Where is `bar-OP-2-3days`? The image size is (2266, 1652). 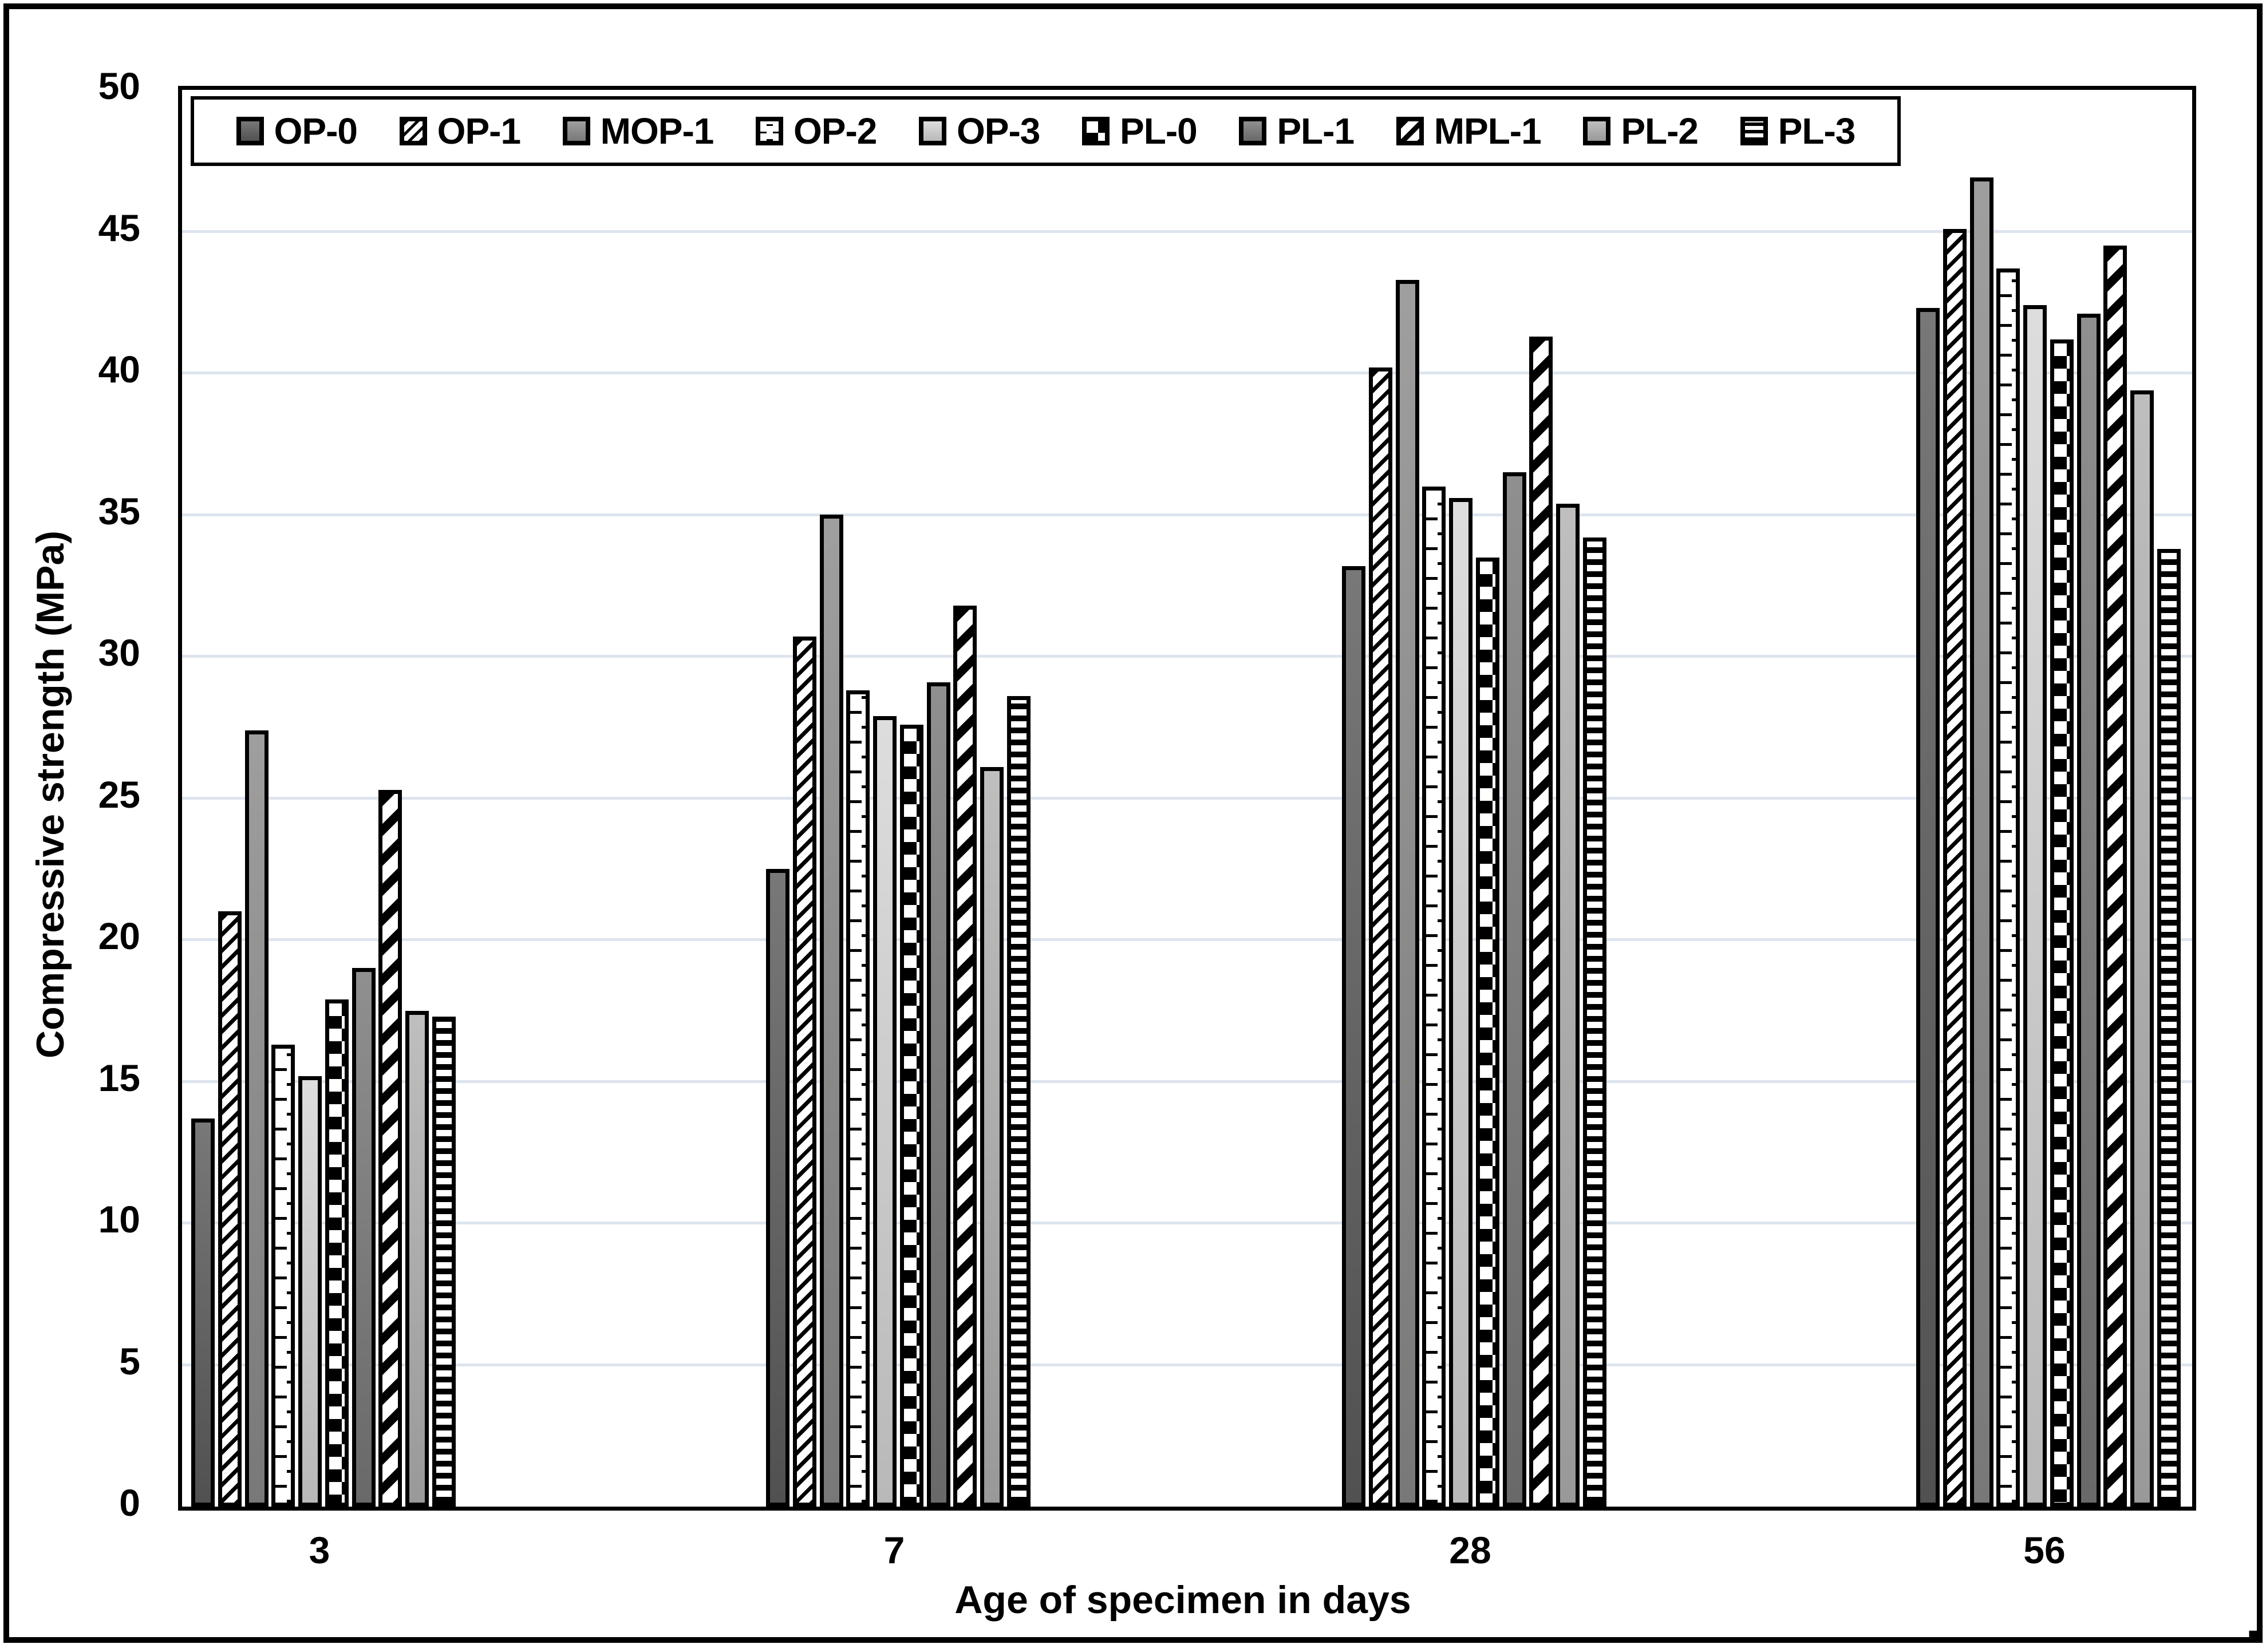 bar-OP-2-3days is located at coordinates (283, 1276).